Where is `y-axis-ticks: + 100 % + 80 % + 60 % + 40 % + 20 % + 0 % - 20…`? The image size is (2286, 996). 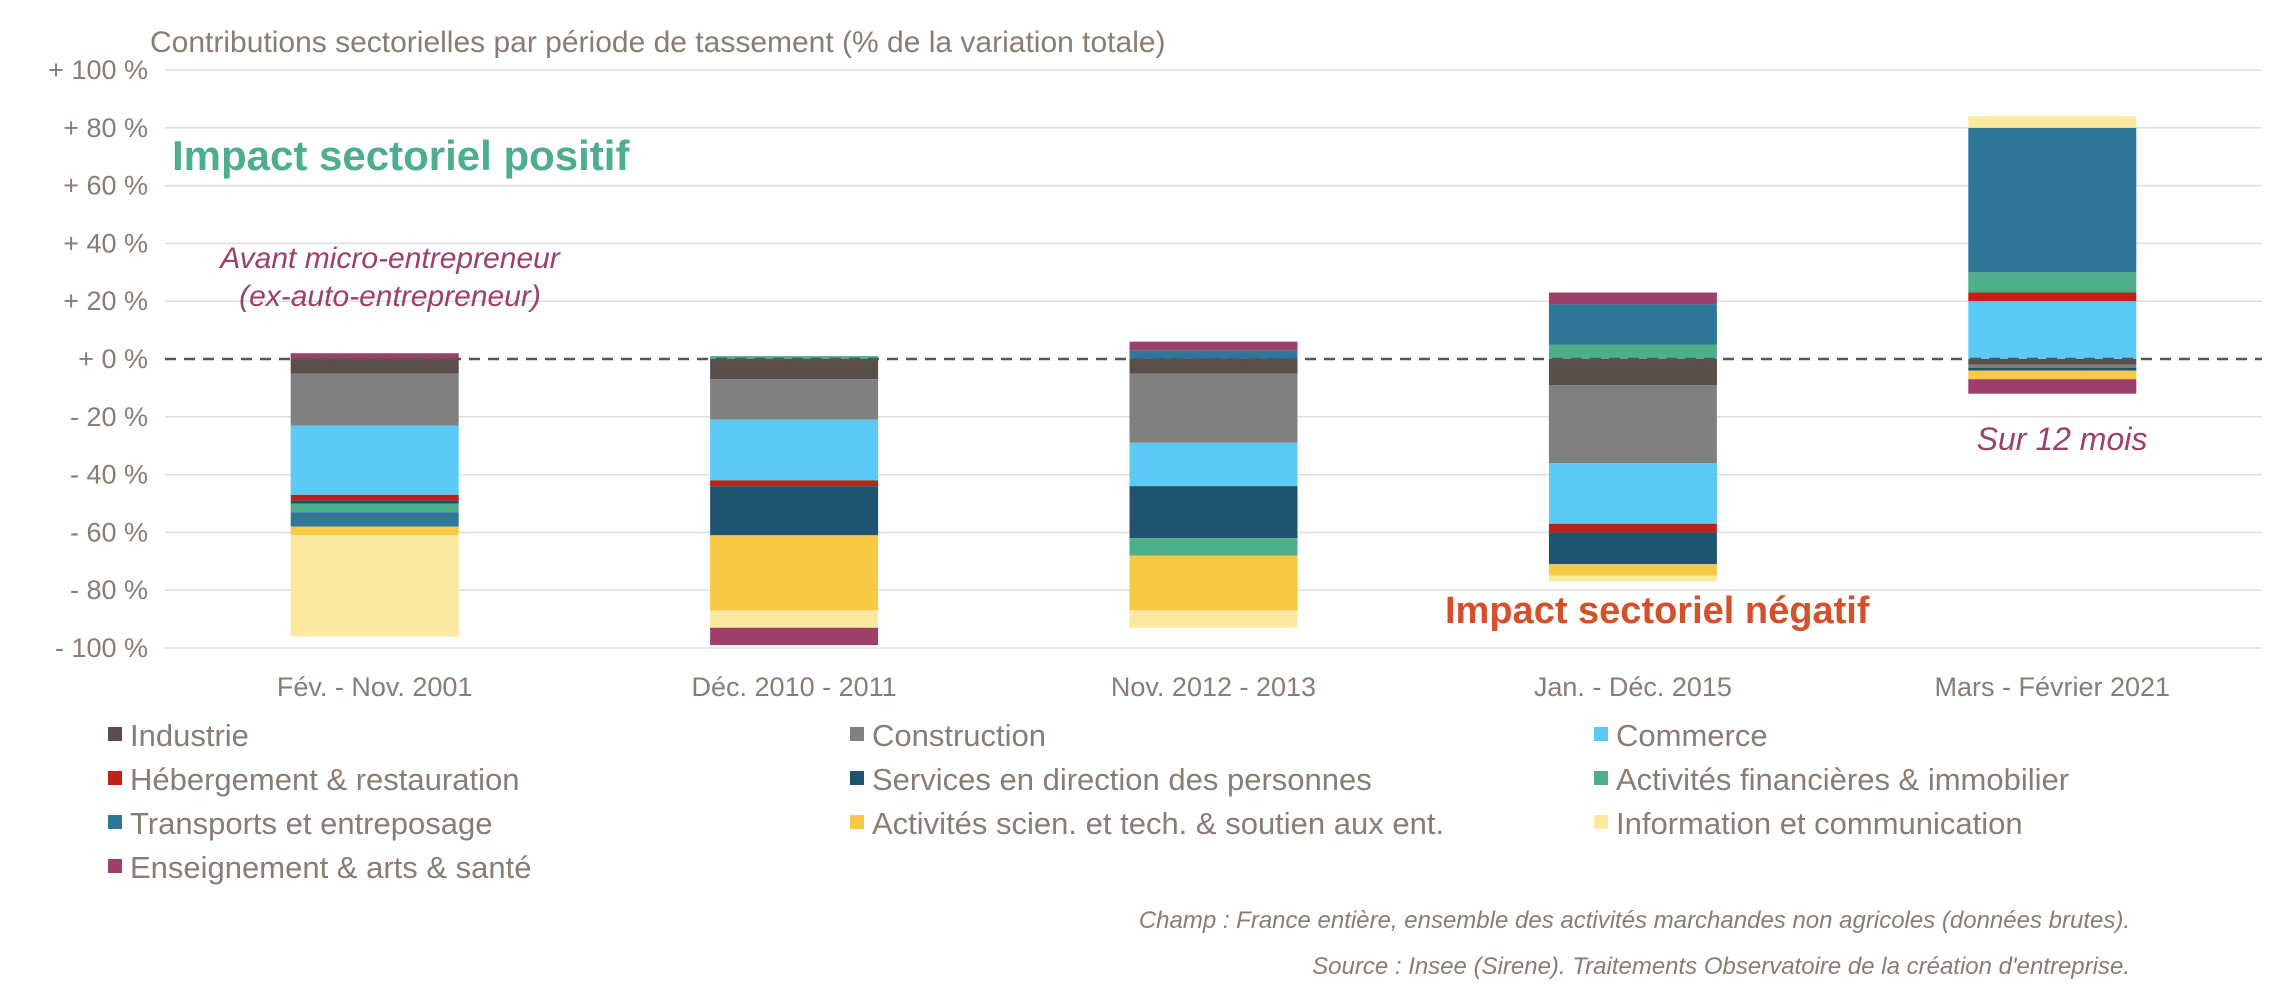 y-axis-ticks: + 100 % + 80 % + 60 % + 40 % + 20 % + 0 % - 20… is located at coordinates (98, 359).